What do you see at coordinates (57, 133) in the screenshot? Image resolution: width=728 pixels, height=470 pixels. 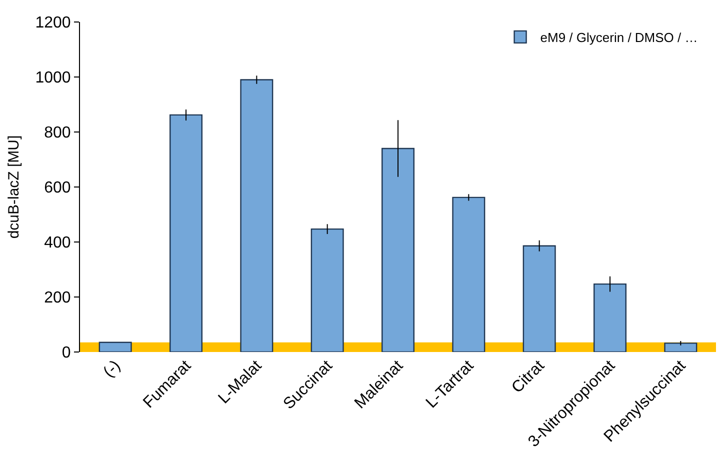 I see `y-tick-label: 800` at bounding box center [57, 133].